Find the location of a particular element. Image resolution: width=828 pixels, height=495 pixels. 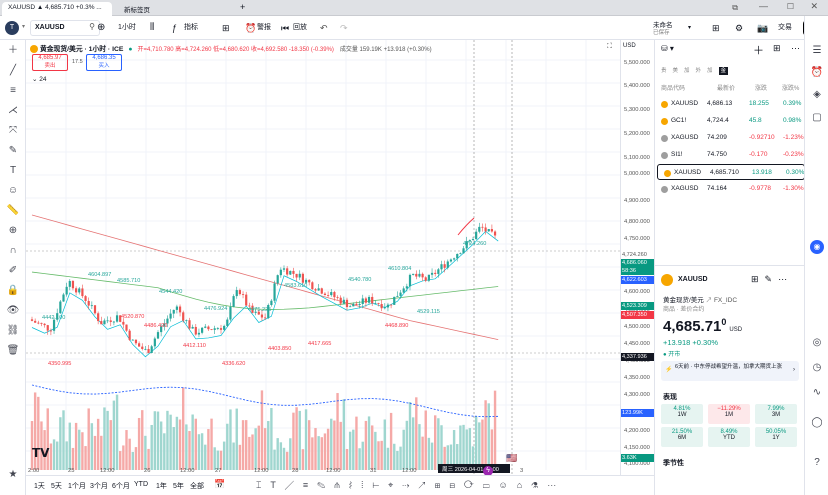

watchlist-row: XAUUSD 4,685.710 13.918 0.30% is located at coordinates (730, 172).